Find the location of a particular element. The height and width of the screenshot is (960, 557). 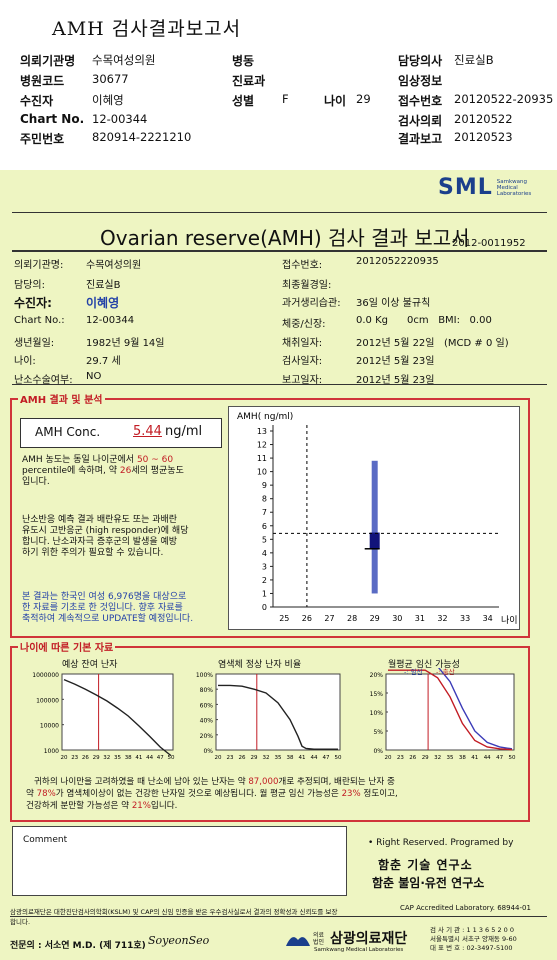

info-value: NO is located at coordinates (94, 376).